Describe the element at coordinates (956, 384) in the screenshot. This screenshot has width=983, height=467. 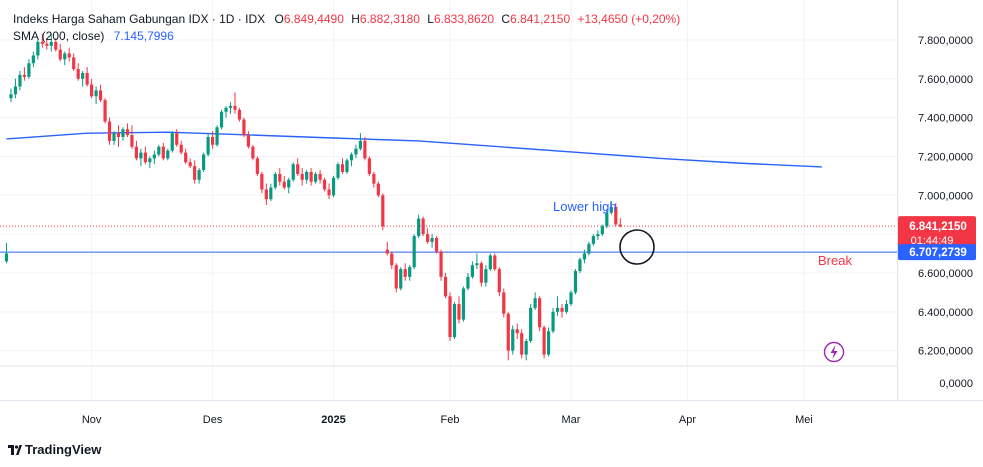
I see `volume-axis-label: 0,0000` at that location.